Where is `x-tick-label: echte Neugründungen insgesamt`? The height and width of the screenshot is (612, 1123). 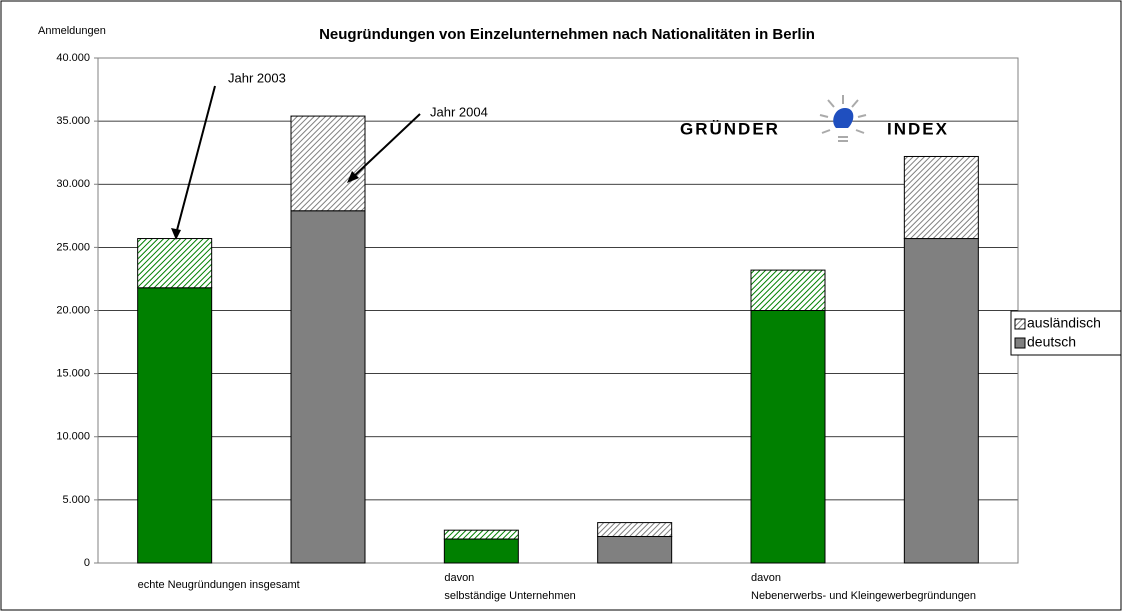 x-tick-label: echte Neugründungen insgesamt is located at coordinates (219, 585).